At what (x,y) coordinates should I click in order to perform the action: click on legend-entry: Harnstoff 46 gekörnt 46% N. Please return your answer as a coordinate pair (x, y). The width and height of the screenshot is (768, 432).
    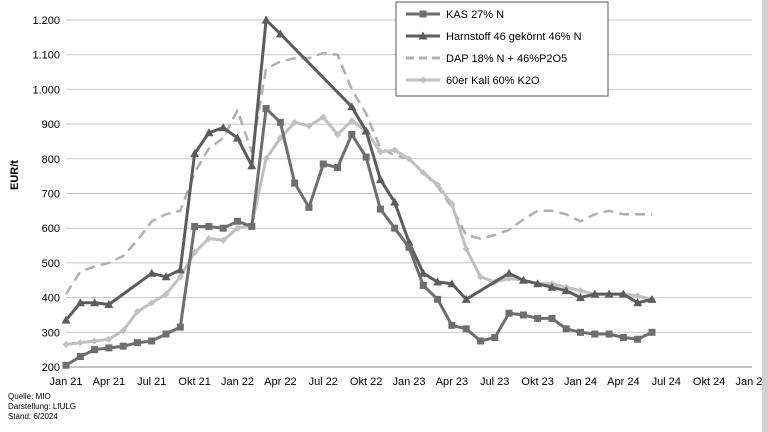
    Looking at the image, I should click on (494, 37).